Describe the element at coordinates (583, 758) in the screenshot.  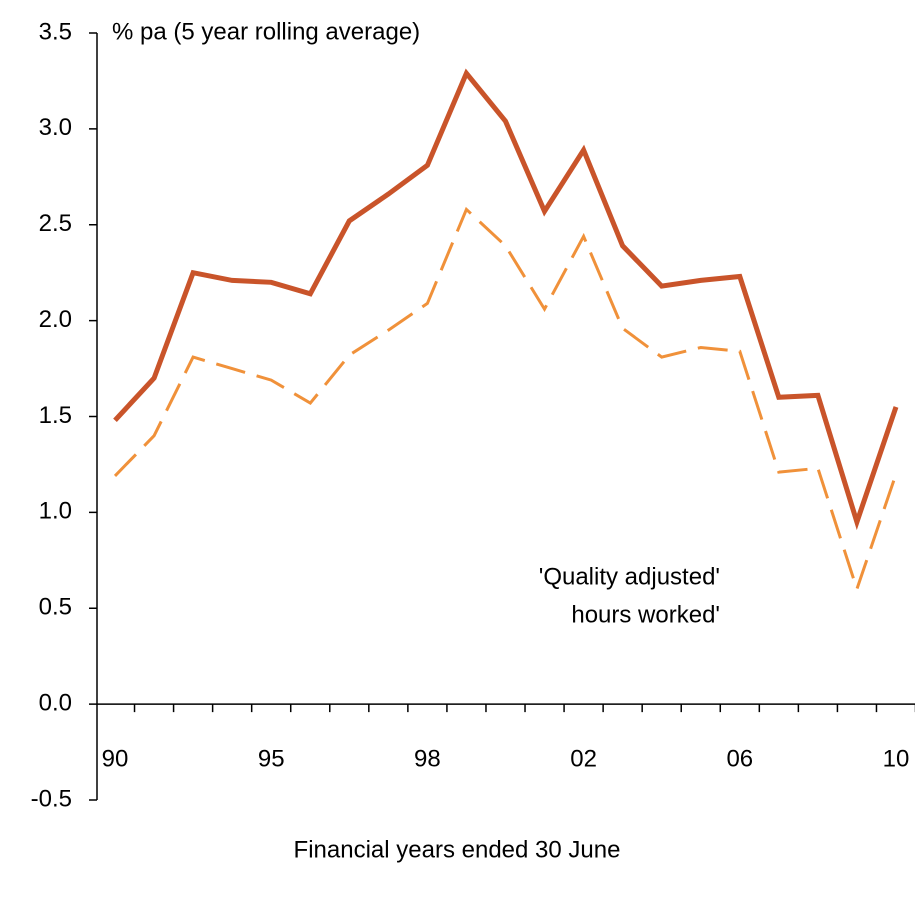
I see `x-tick-label: 02` at that location.